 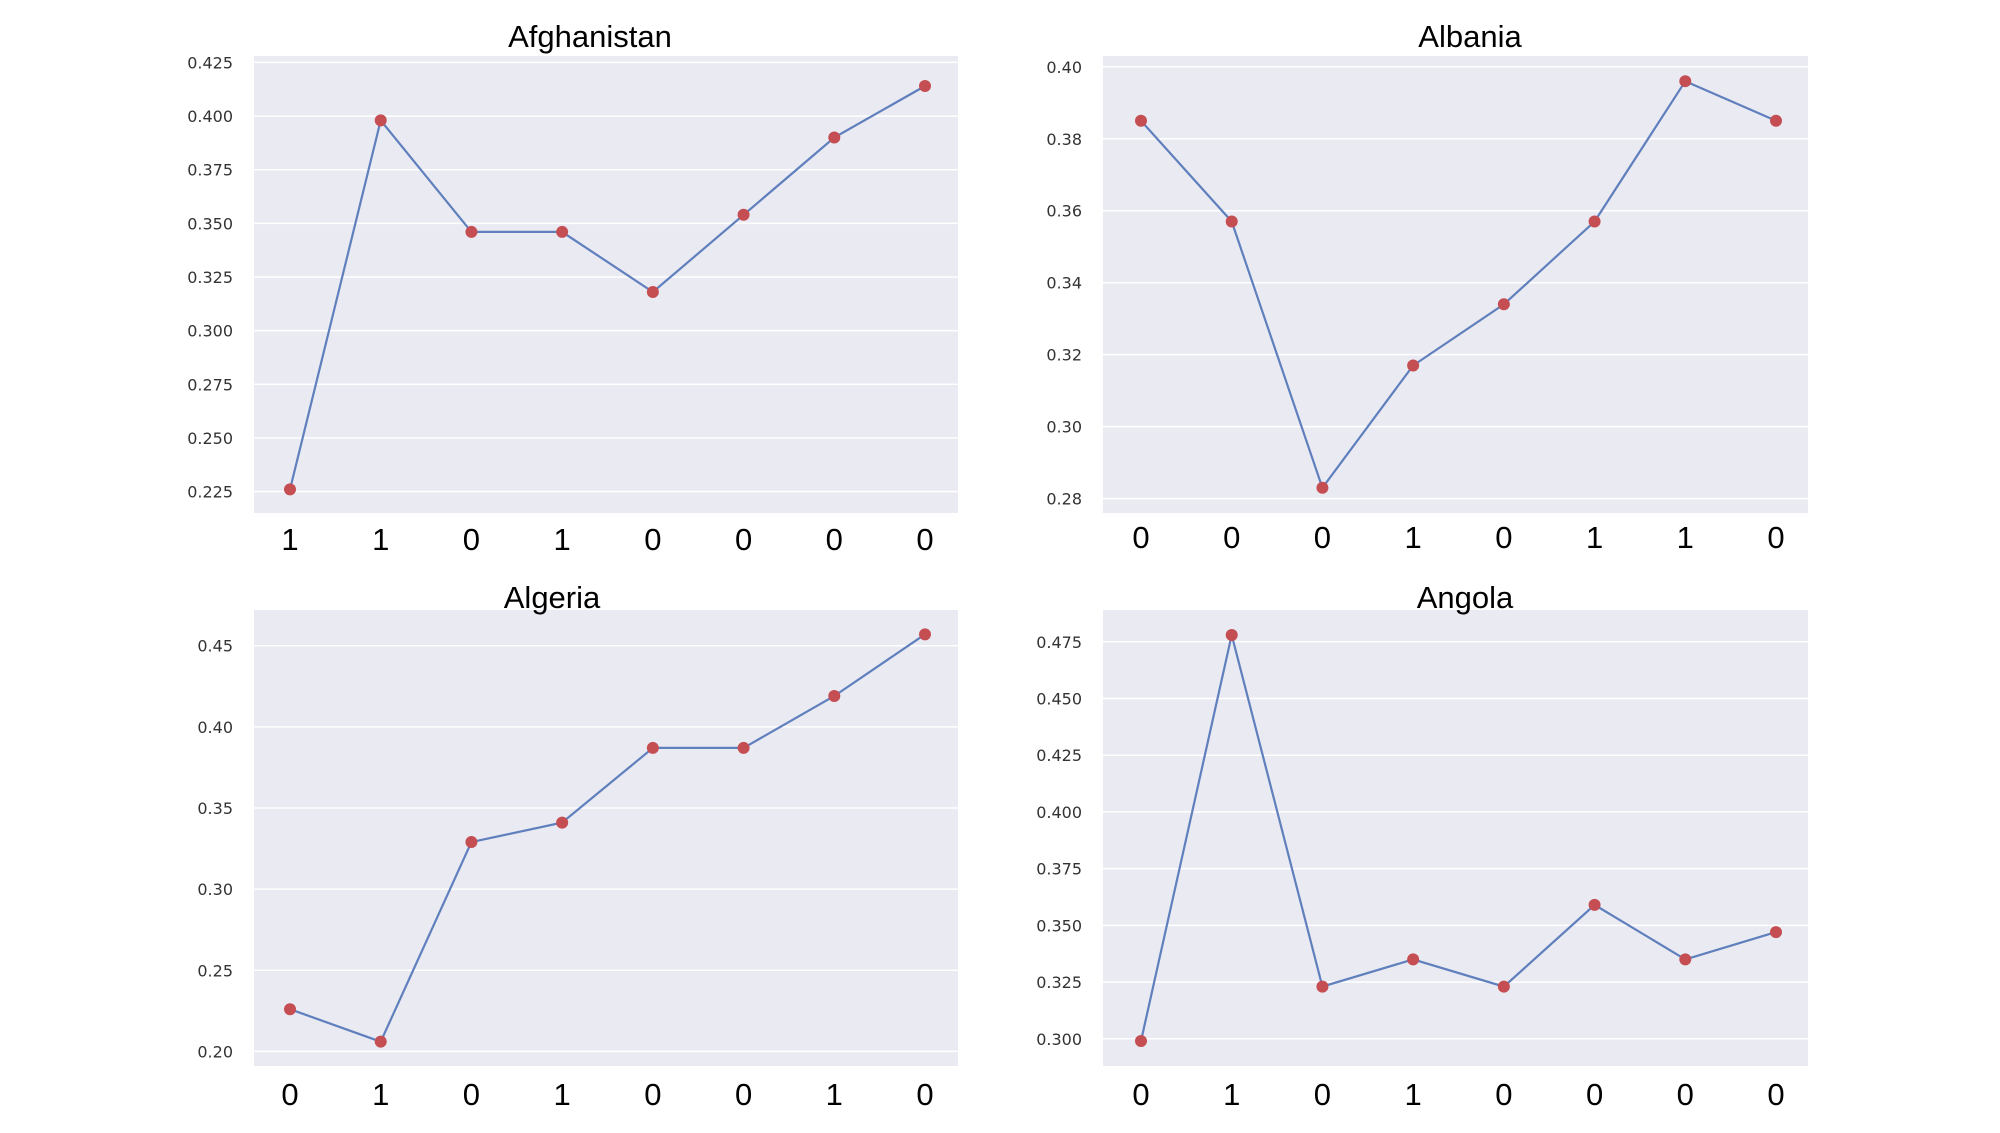 I want to click on y-tick-label: 0.35, so click(x=215, y=808).